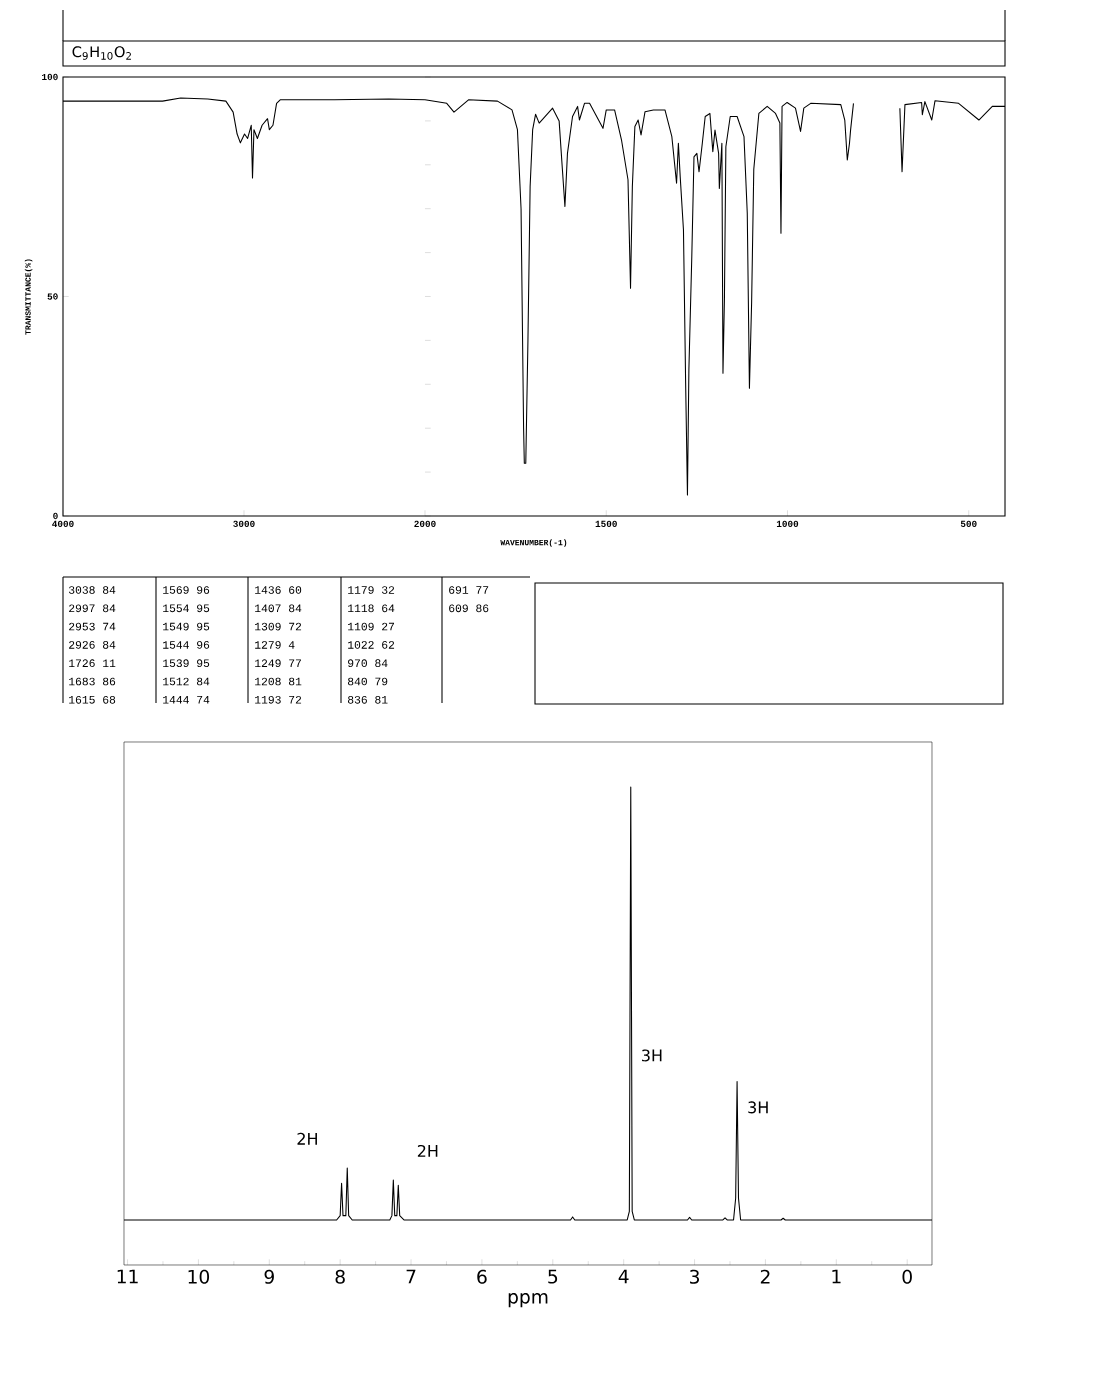  Describe the element at coordinates (411, 1276) in the screenshot. I see `x-tick-label: 7` at that location.